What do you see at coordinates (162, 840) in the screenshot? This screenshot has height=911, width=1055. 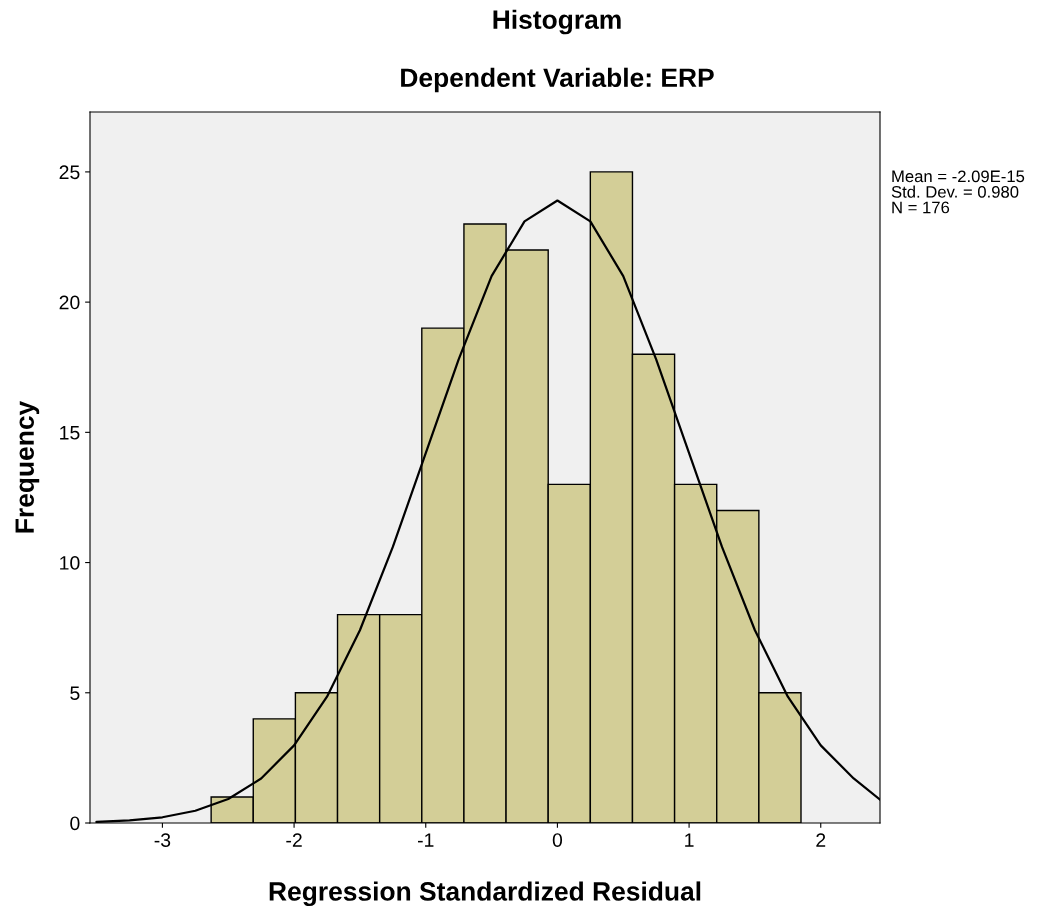 I see `x-tick-label: -3` at bounding box center [162, 840].